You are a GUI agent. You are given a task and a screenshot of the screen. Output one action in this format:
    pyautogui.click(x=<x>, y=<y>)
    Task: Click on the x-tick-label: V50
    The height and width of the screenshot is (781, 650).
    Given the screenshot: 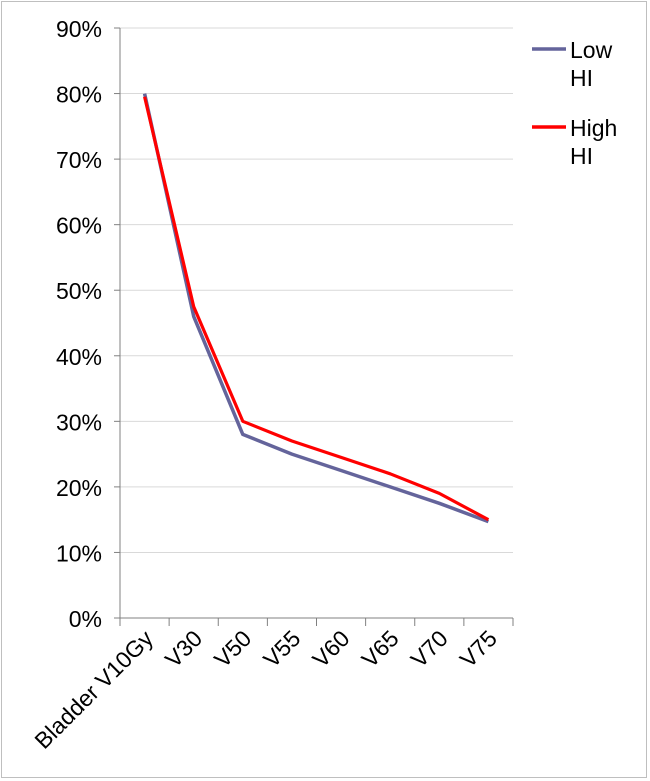 What is the action you would take?
    pyautogui.click(x=232, y=648)
    